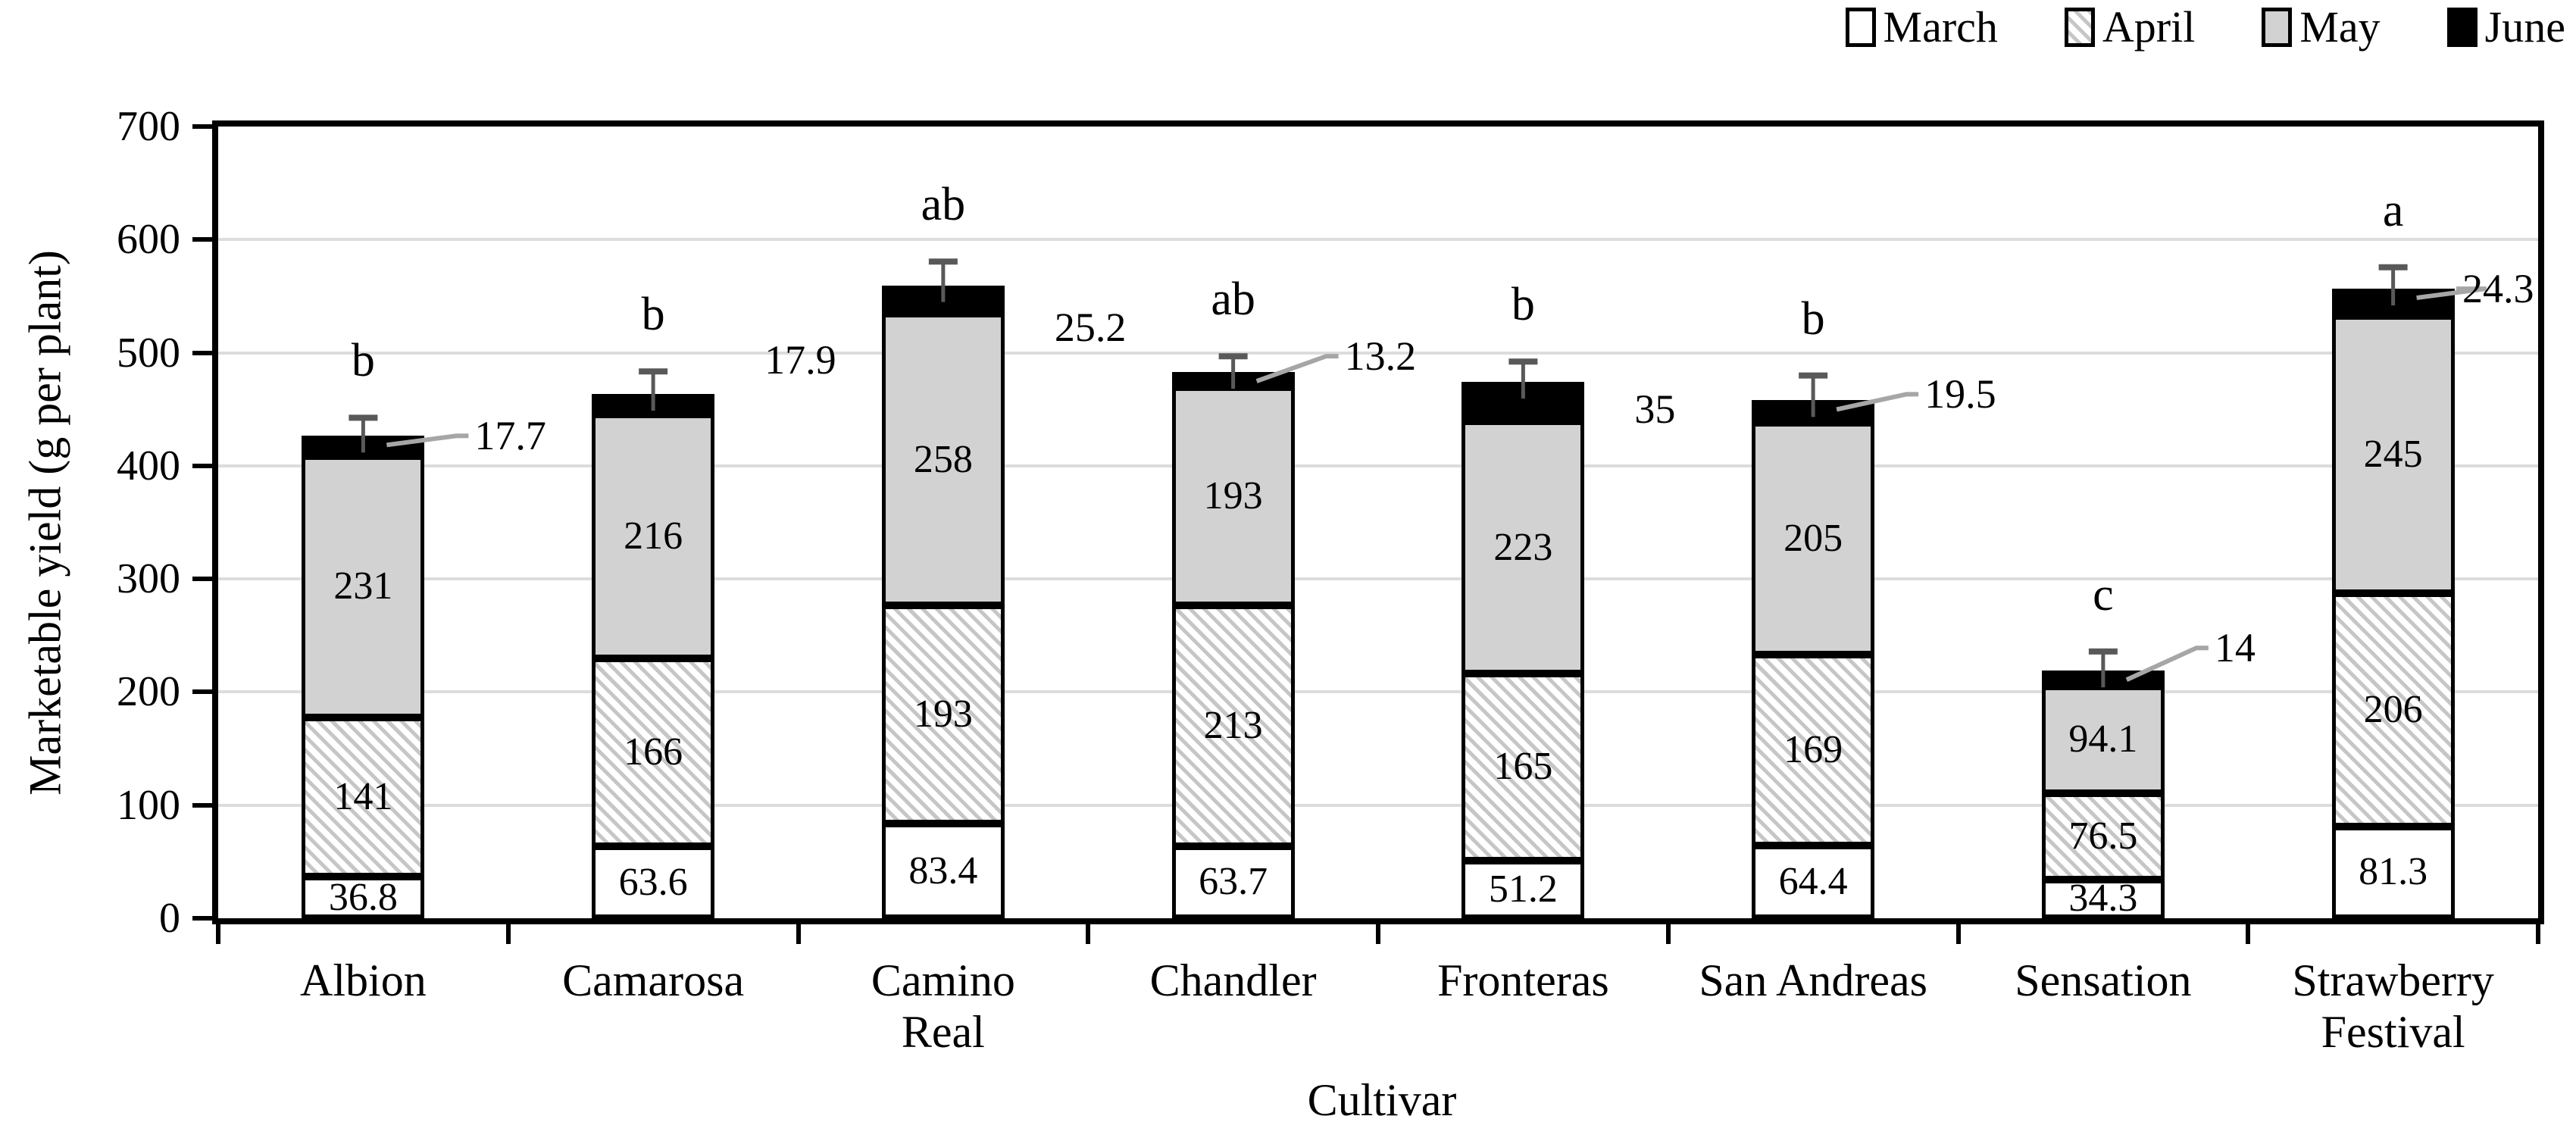 The height and width of the screenshot is (1141, 2576). I want to click on segment-value-label: 63.6, so click(653, 882).